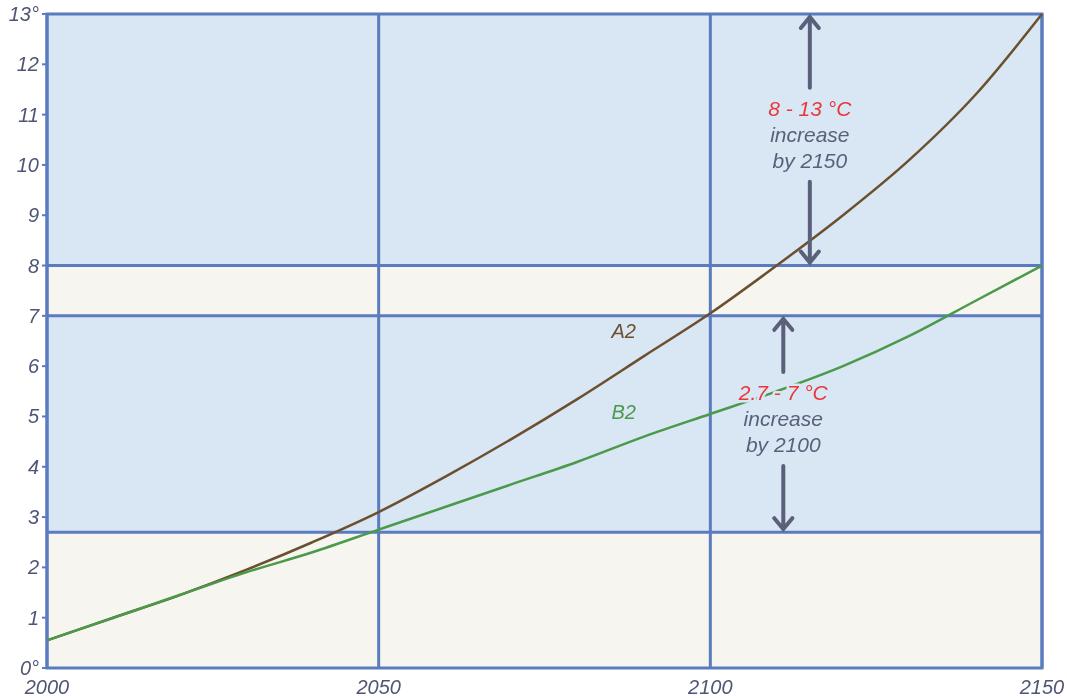 This screenshot has width=1067, height=698. I want to click on series-label: B2, so click(623, 411).